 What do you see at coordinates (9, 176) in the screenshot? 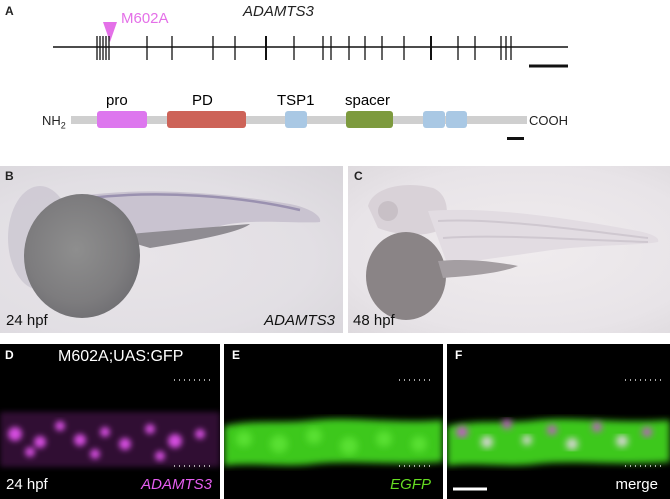
I see `panel-b-letter: B` at bounding box center [9, 176].